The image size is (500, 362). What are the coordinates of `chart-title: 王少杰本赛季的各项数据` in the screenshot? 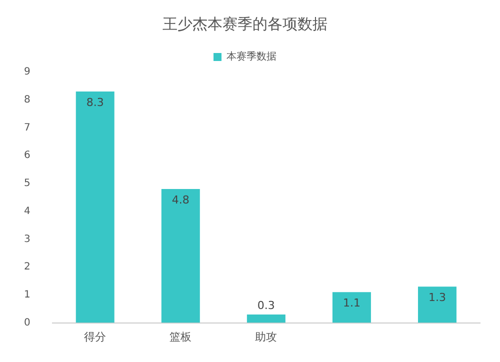 It's located at (245, 23).